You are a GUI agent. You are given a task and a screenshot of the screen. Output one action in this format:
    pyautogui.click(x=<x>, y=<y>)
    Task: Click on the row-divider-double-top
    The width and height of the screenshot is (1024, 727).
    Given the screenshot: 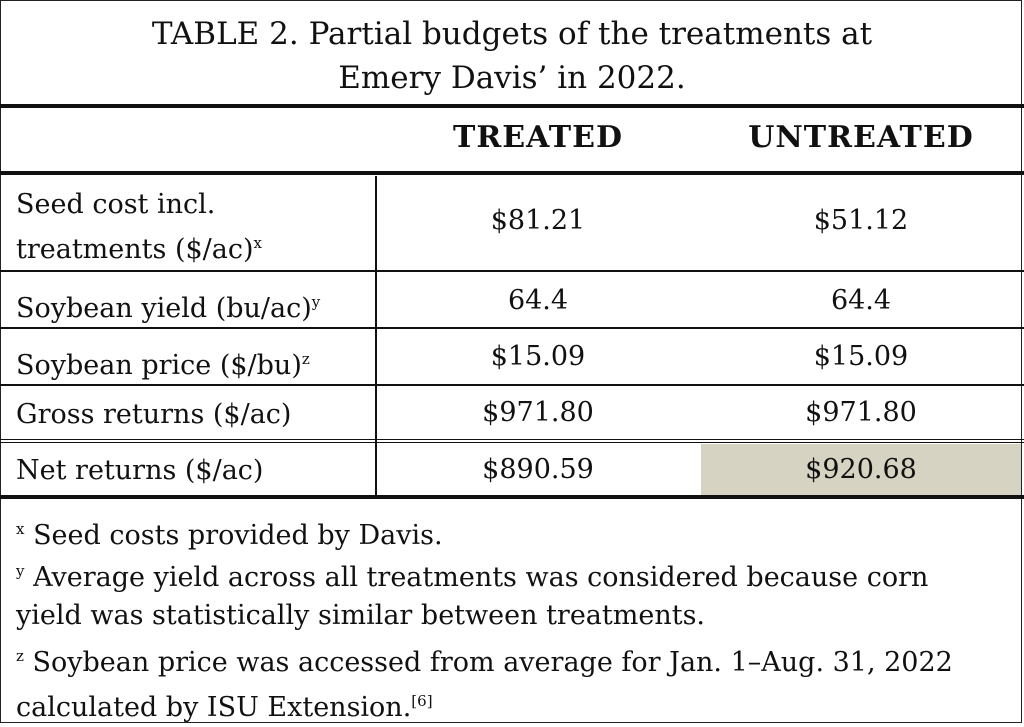 What is the action you would take?
    pyautogui.click(x=512, y=439)
    